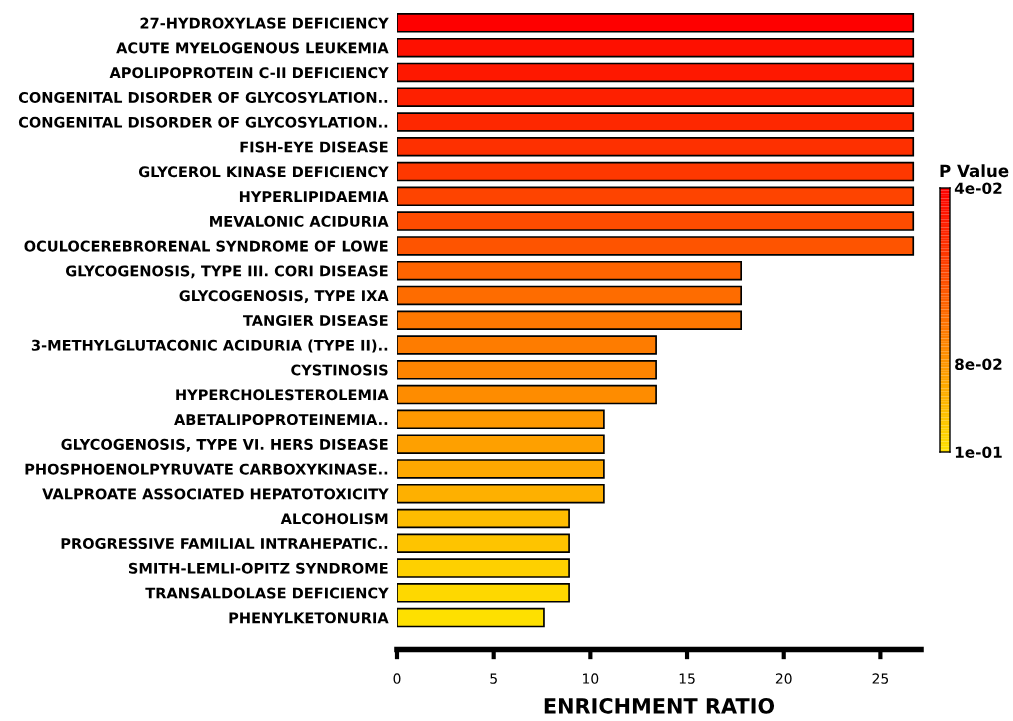  I want to click on y-tick-label: GLYCOGENOSIS, TYPE VI. HERS DISEASE, so click(224, 445).